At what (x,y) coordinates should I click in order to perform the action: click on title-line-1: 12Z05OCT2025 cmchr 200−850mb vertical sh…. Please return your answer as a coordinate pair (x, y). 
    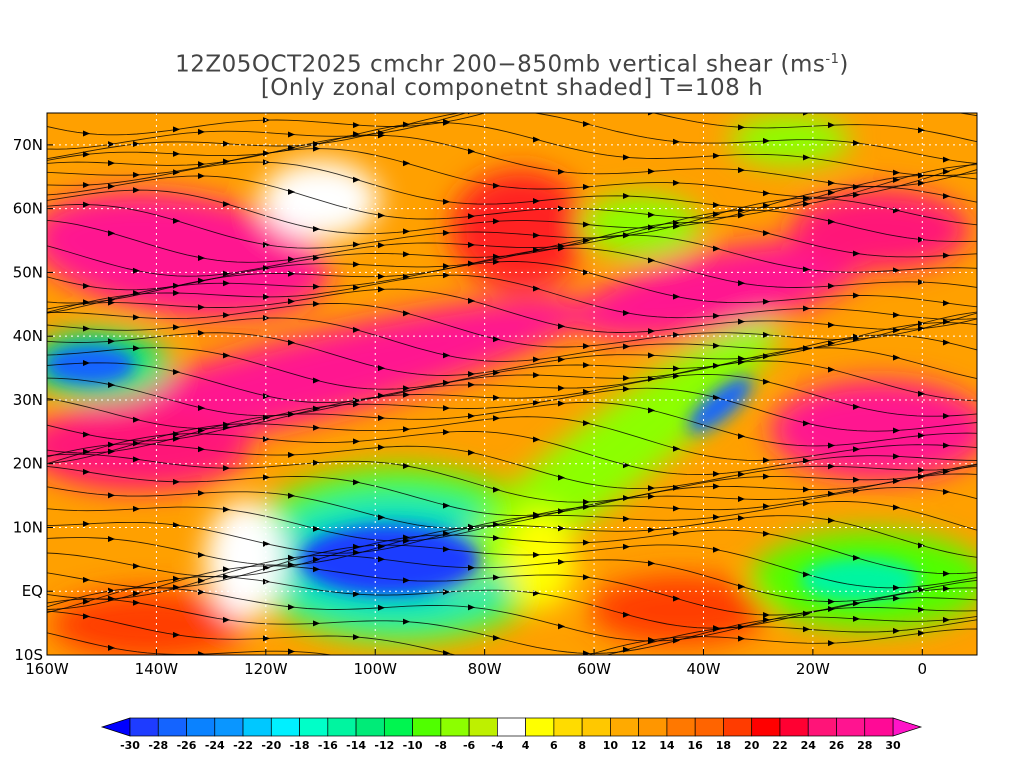
    Looking at the image, I should click on (512, 62).